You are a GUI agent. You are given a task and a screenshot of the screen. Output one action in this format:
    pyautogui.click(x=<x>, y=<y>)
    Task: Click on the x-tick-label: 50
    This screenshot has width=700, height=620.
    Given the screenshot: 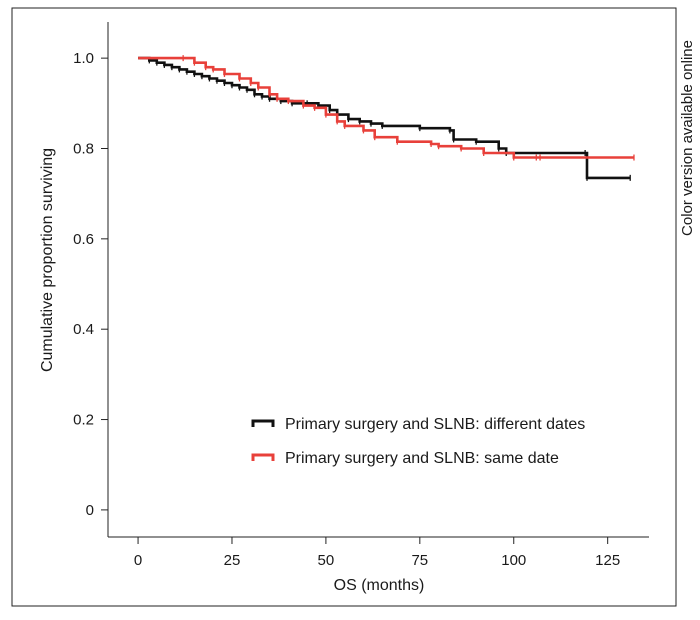 What is the action you would take?
    pyautogui.click(x=326, y=560)
    